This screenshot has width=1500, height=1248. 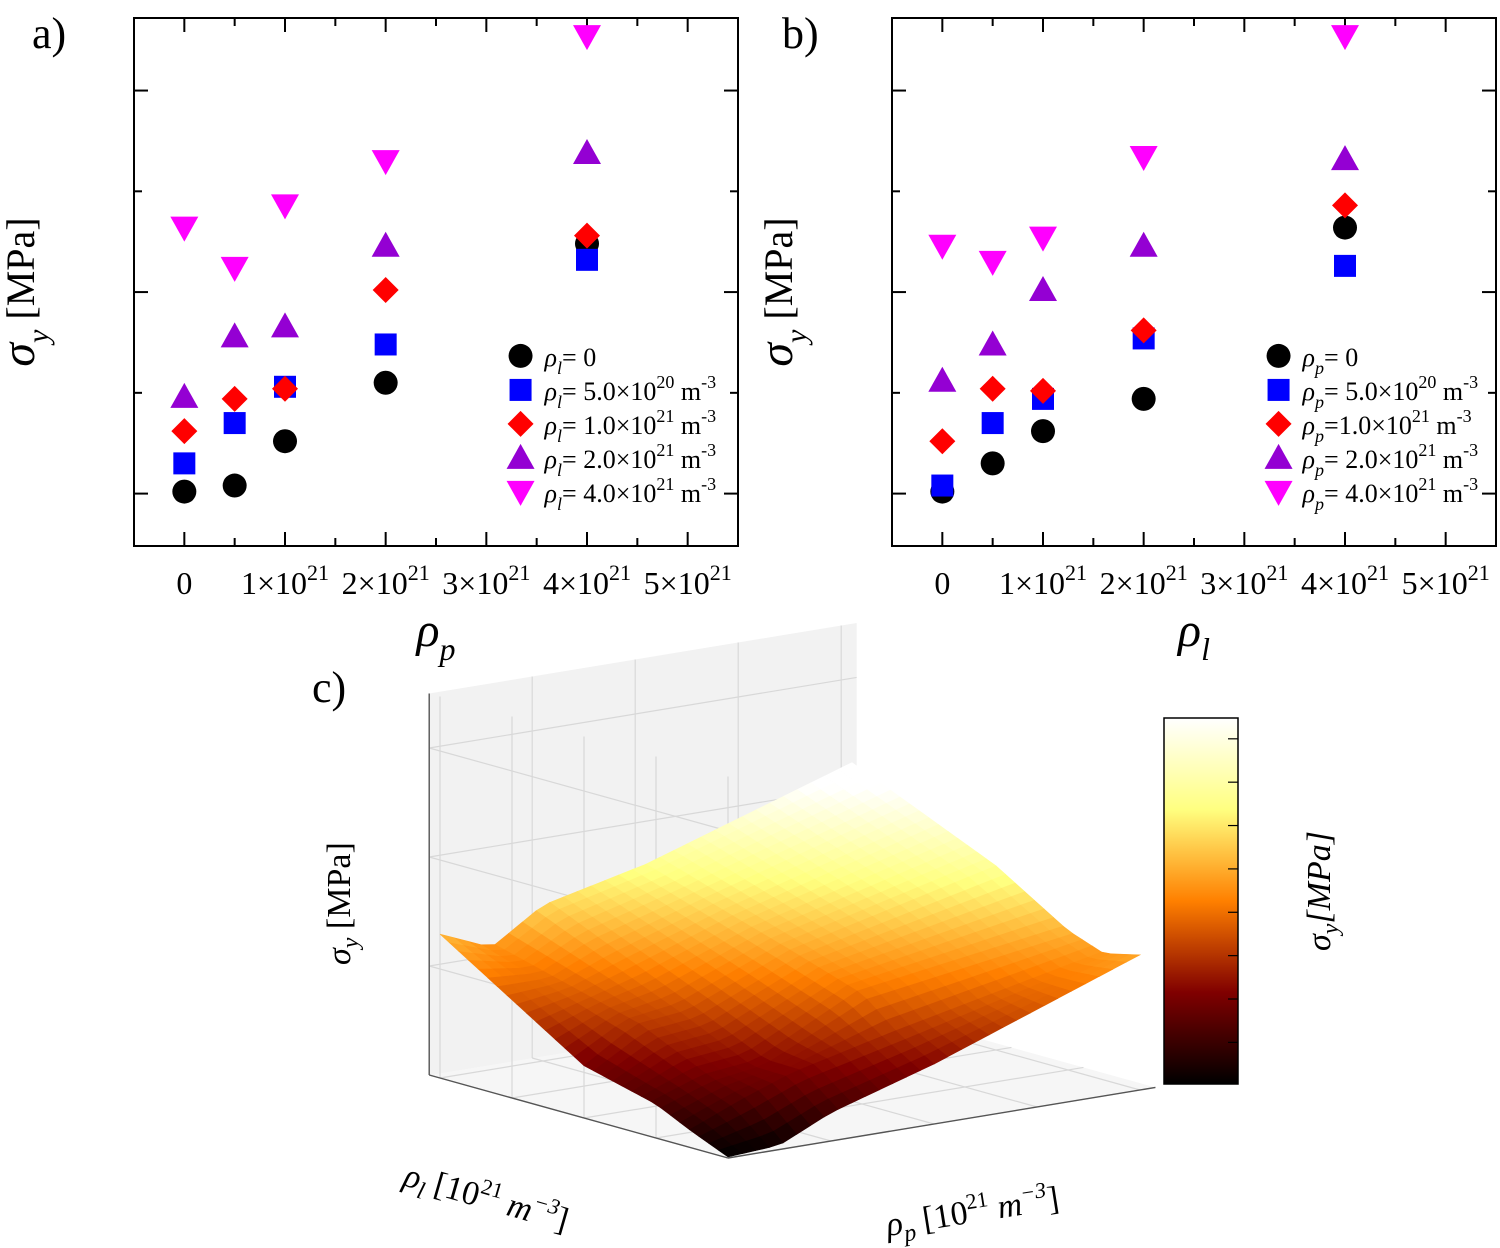 What do you see at coordinates (579, 1116) in the screenshot?
I see `y-axis-line` at bounding box center [579, 1116].